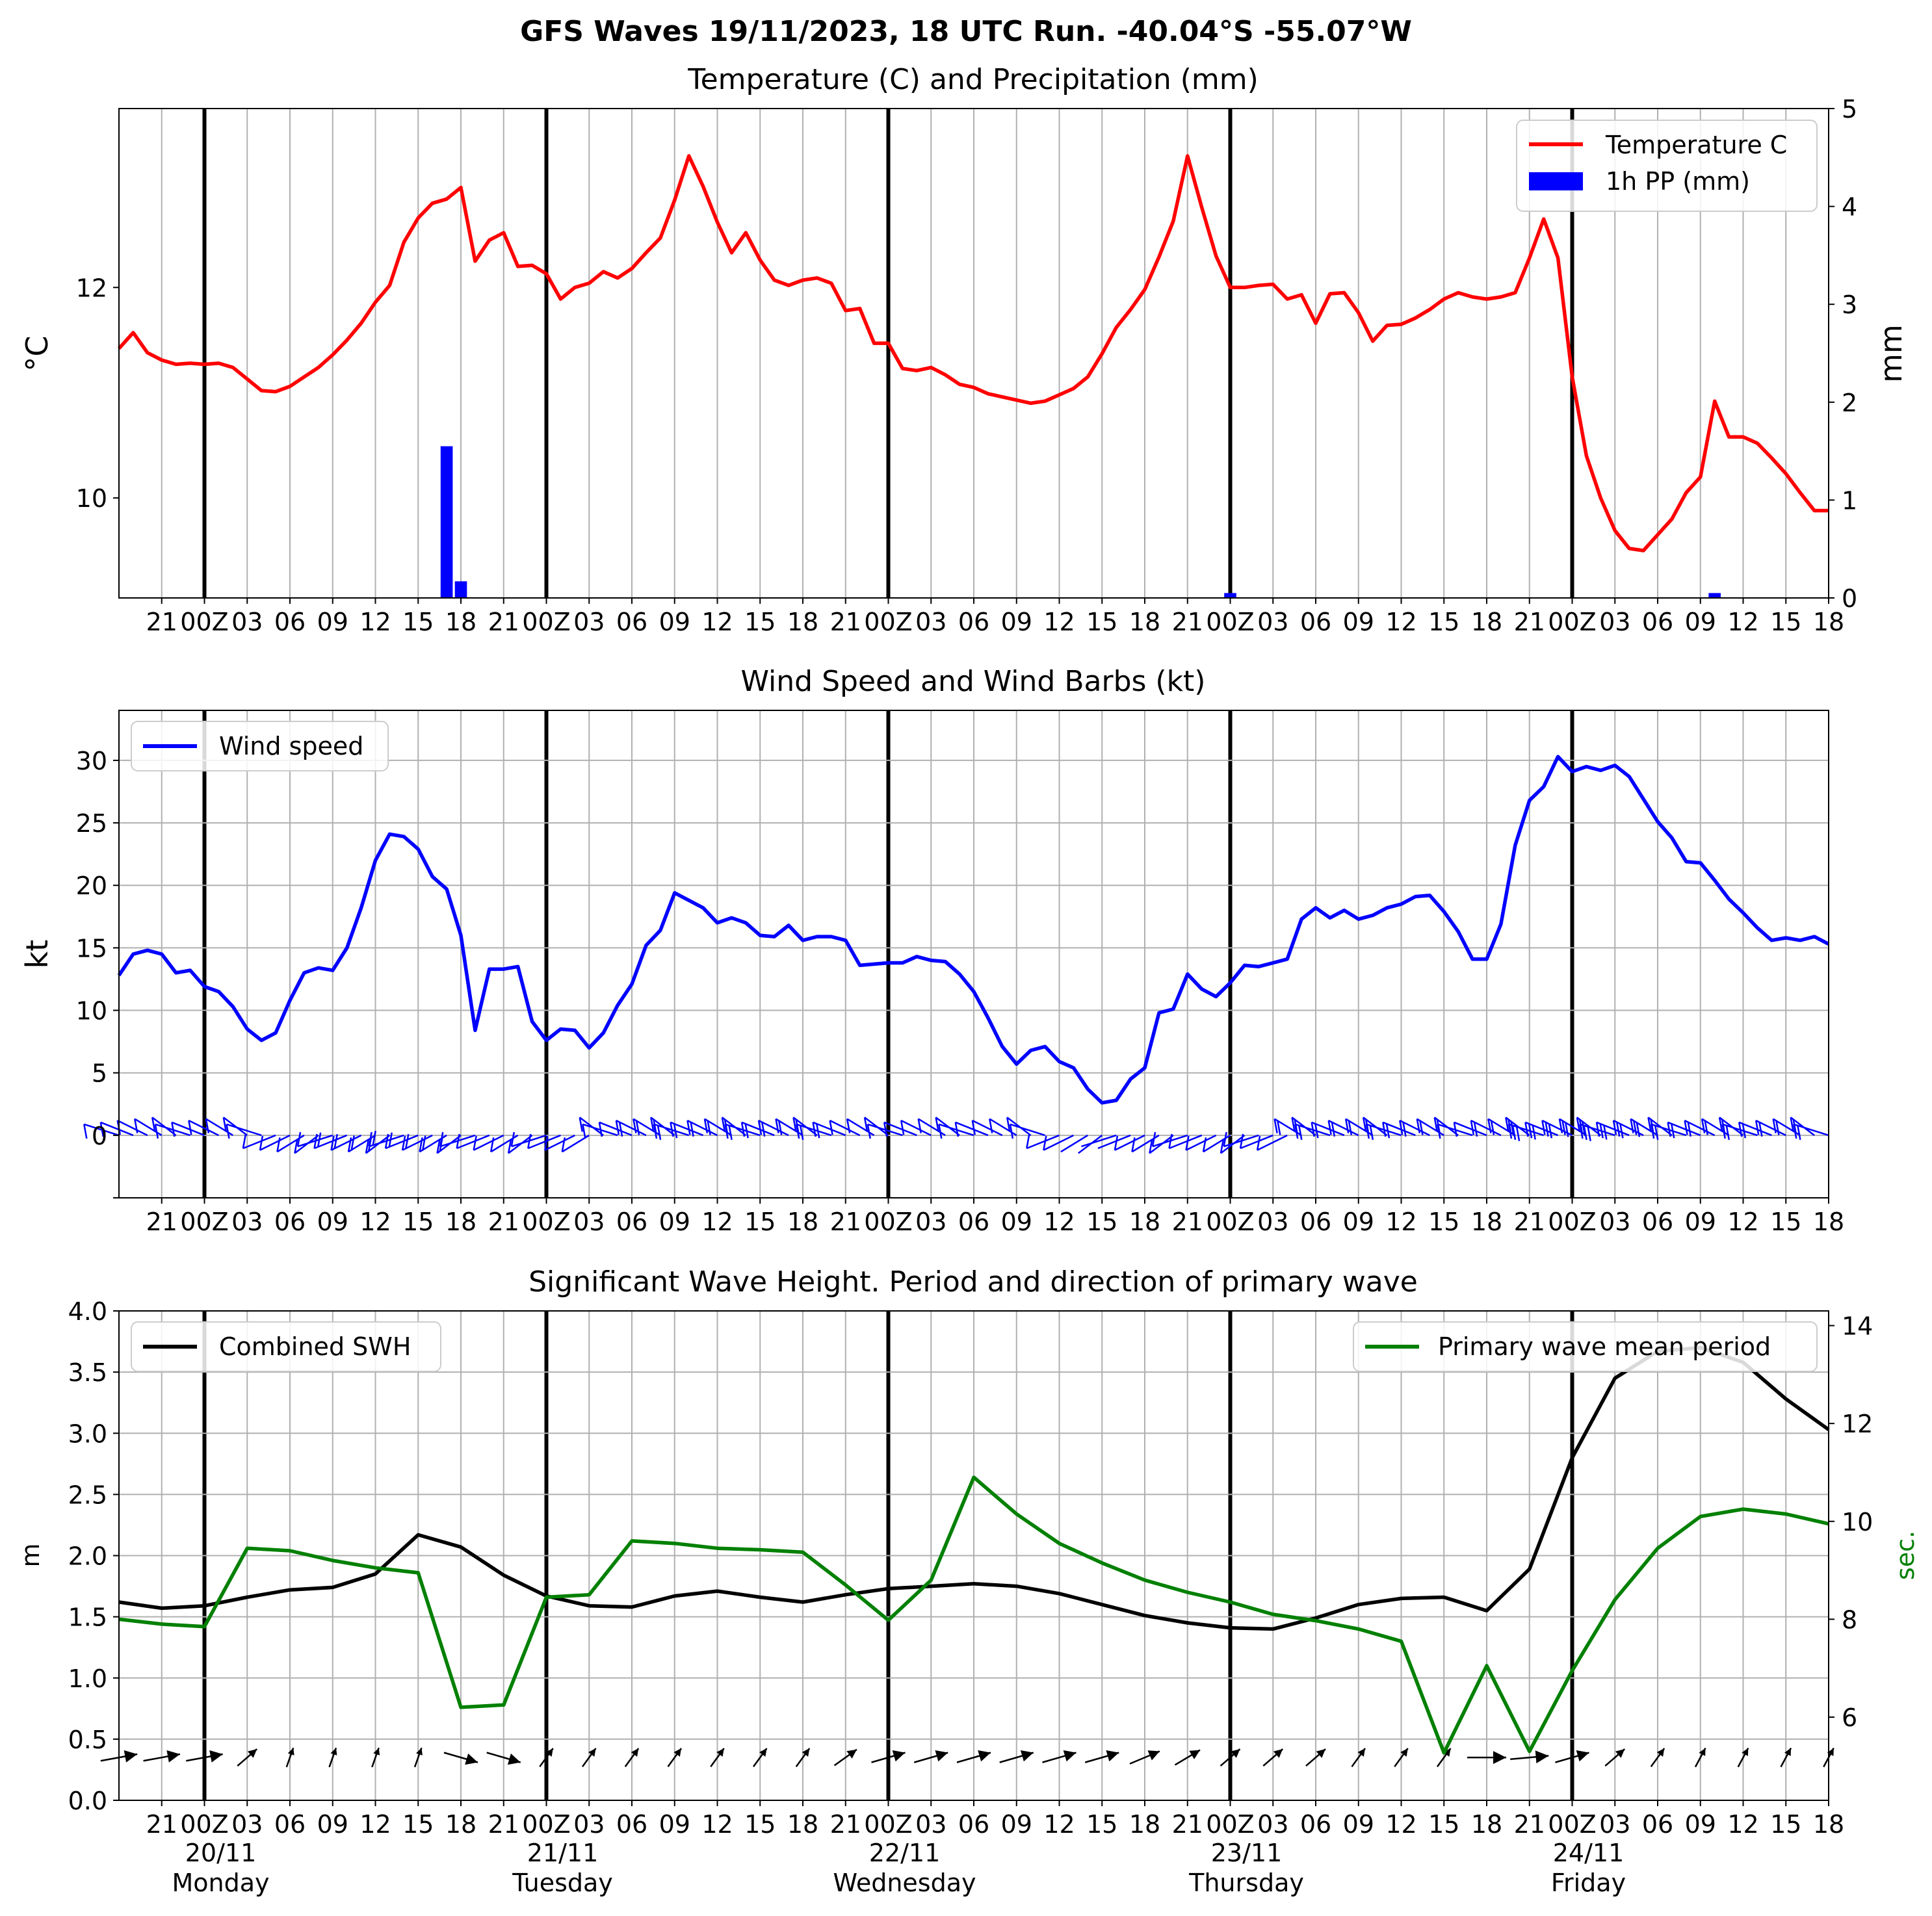 Image resolution: width=1932 pixels, height=1916 pixels. I want to click on wind-barbs, so click(956, 1135).